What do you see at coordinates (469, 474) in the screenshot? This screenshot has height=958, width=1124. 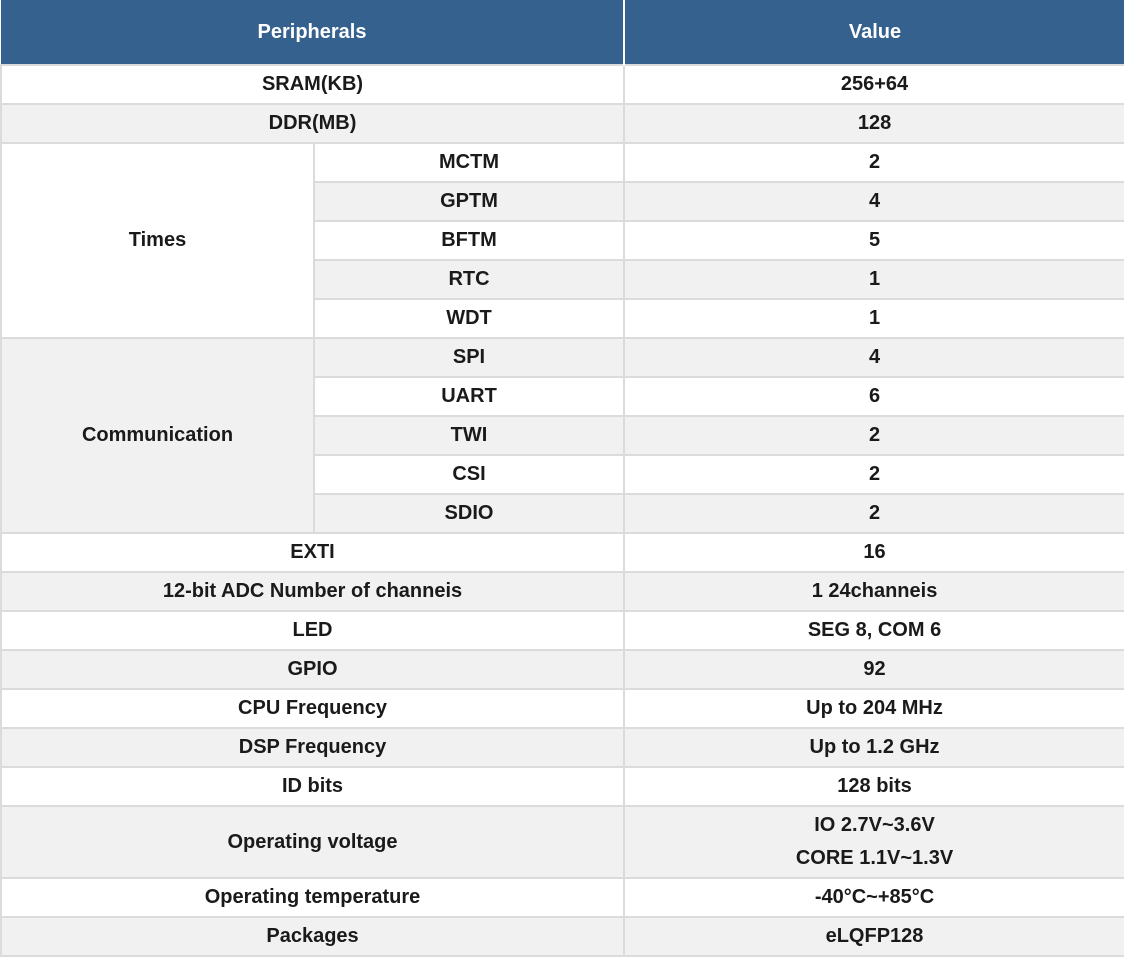 I see `row-sublabel: CSI` at bounding box center [469, 474].